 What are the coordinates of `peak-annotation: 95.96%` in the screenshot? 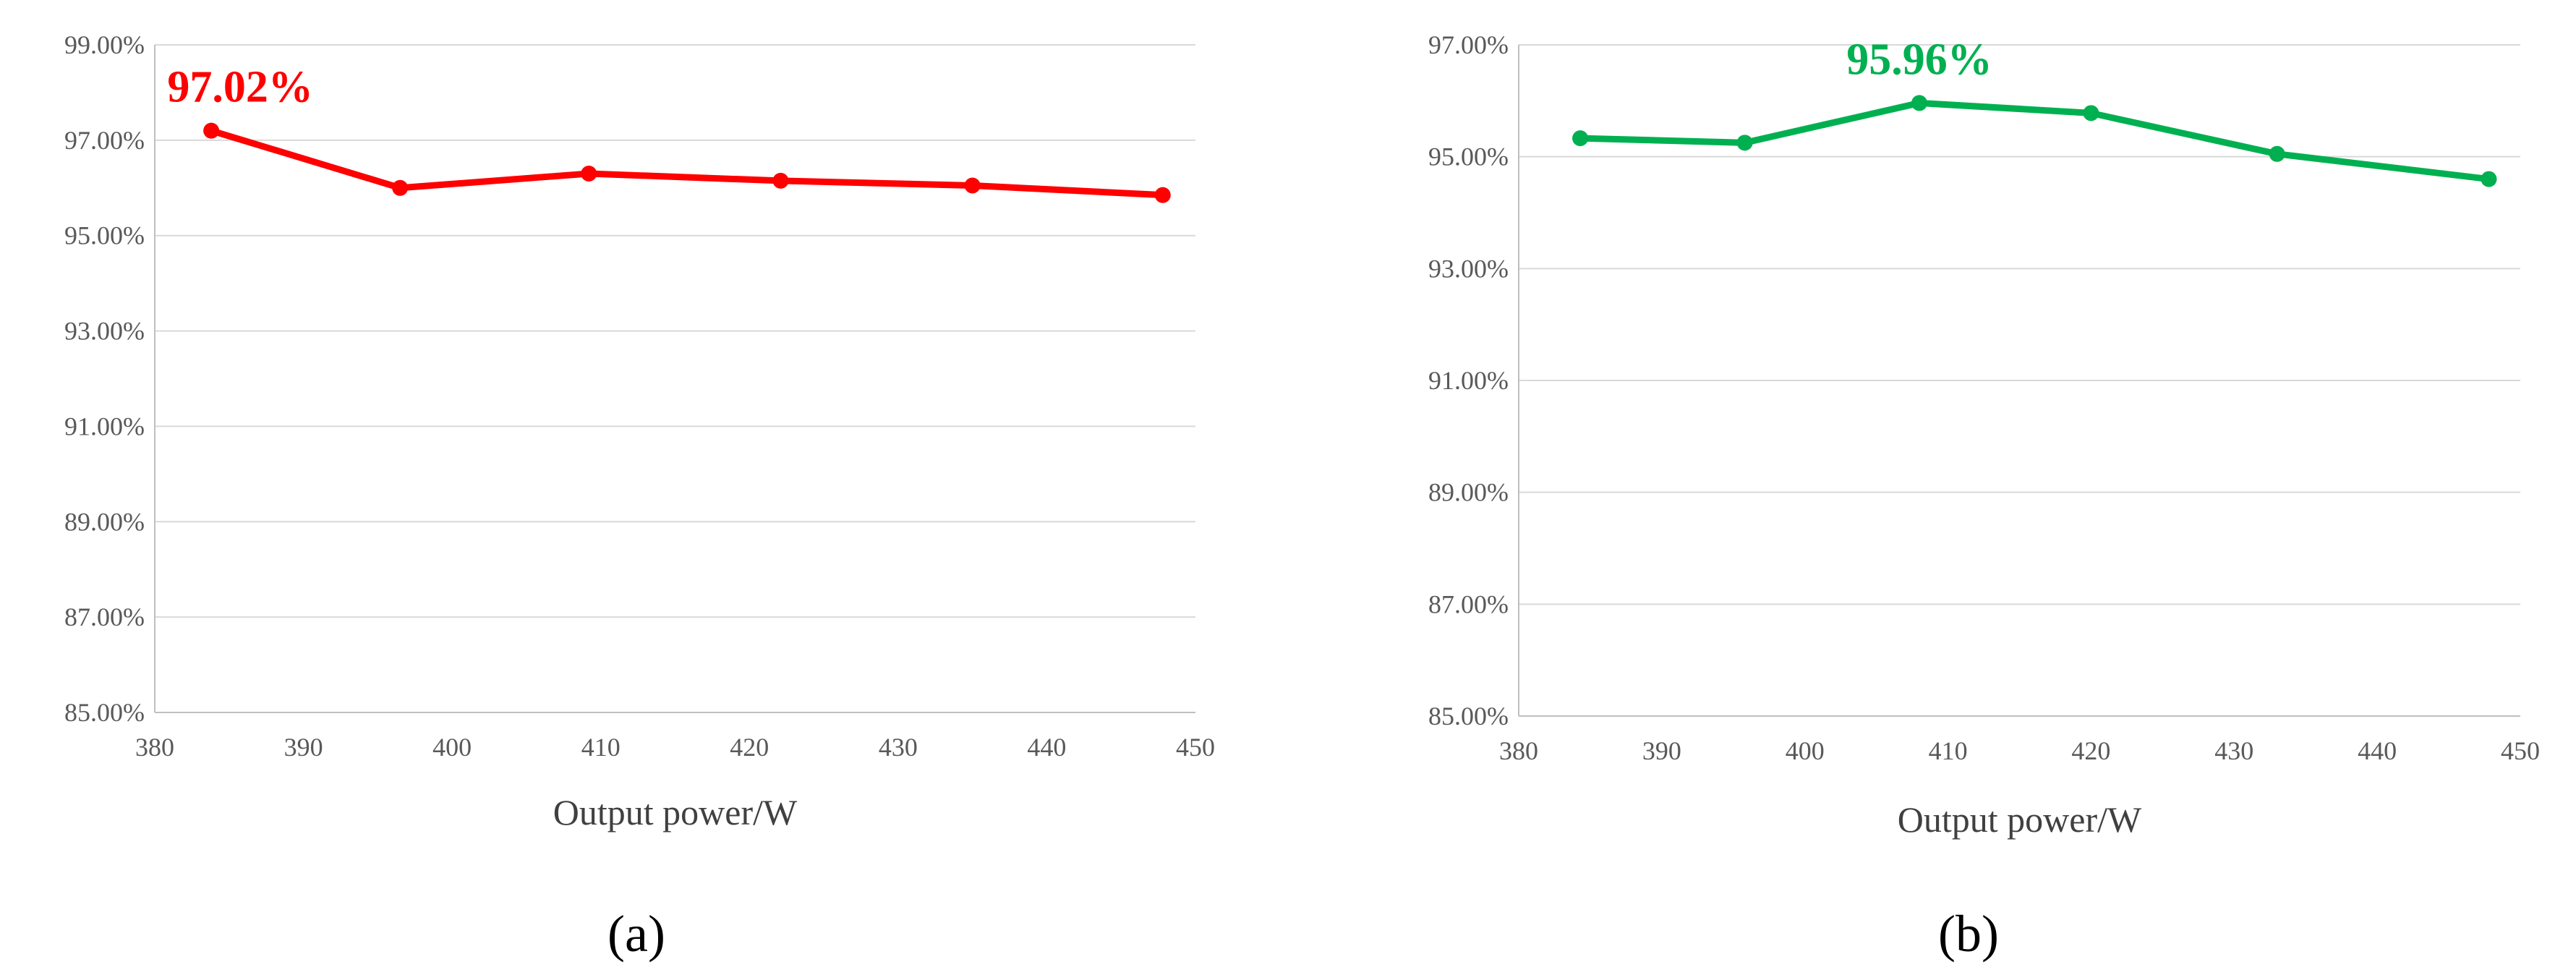 It's located at (1919, 60).